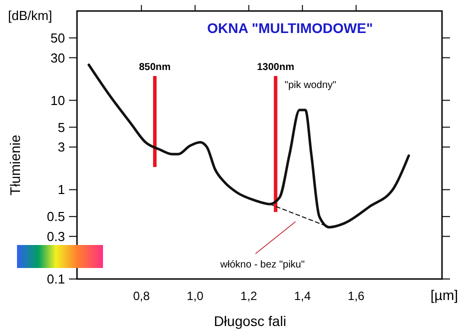 This screenshot has height=333, width=470. I want to click on y-tick-label: 0.1, so click(55, 279).